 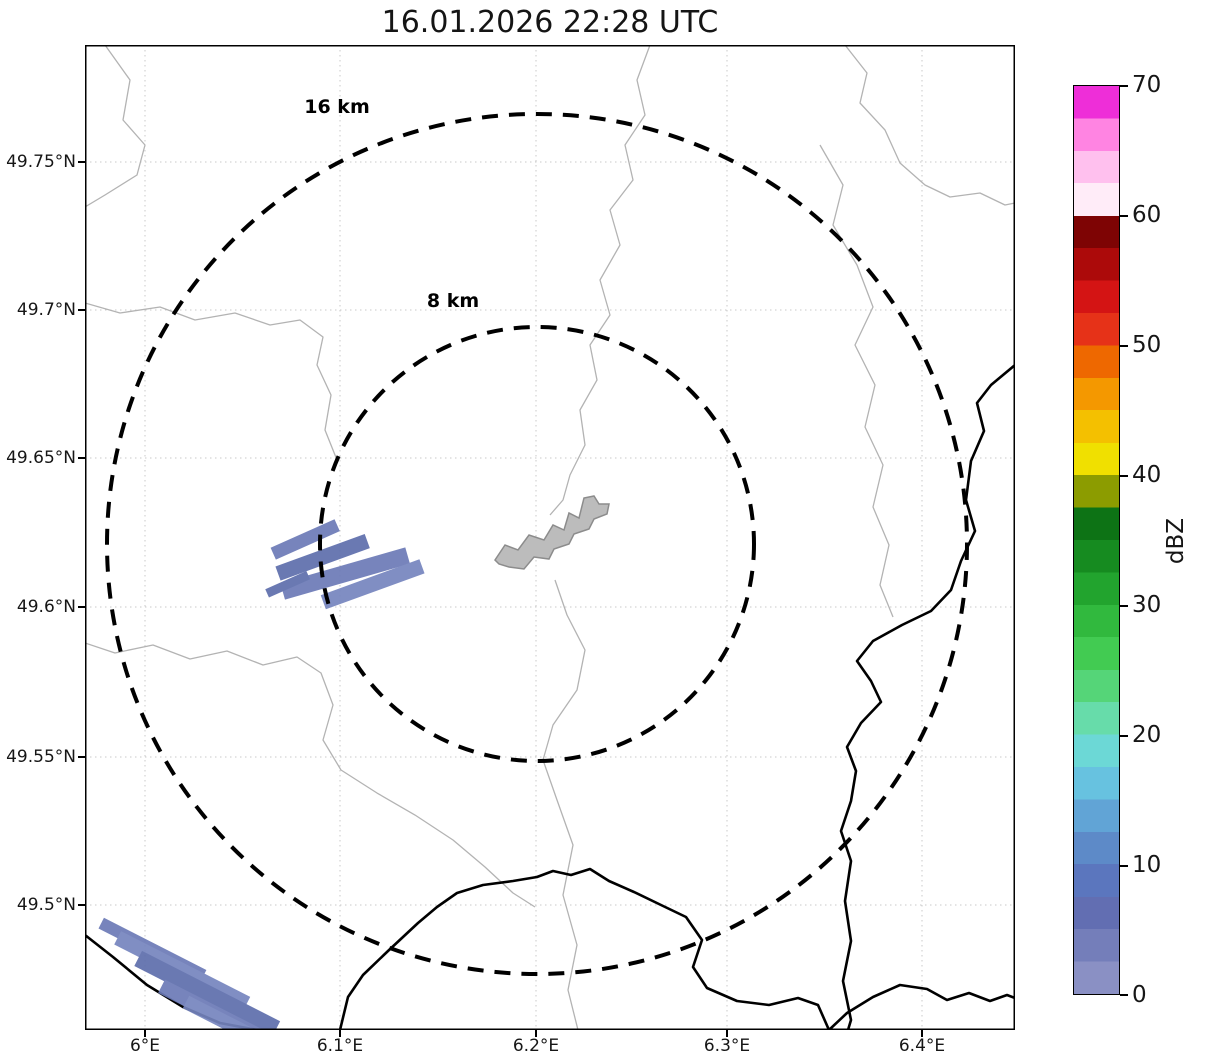 What do you see at coordinates (337, 107) in the screenshot?
I see `range-ring-16km-label: 16 km` at bounding box center [337, 107].